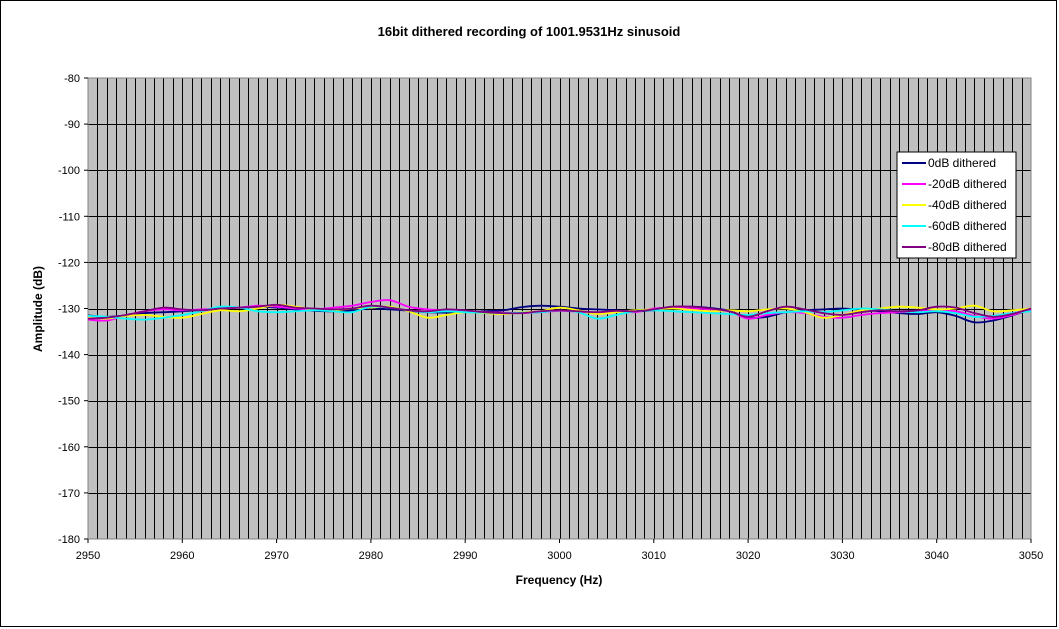 This screenshot has height=629, width=1059. What do you see at coordinates (182, 556) in the screenshot?
I see `x-tick-label: 2960` at bounding box center [182, 556].